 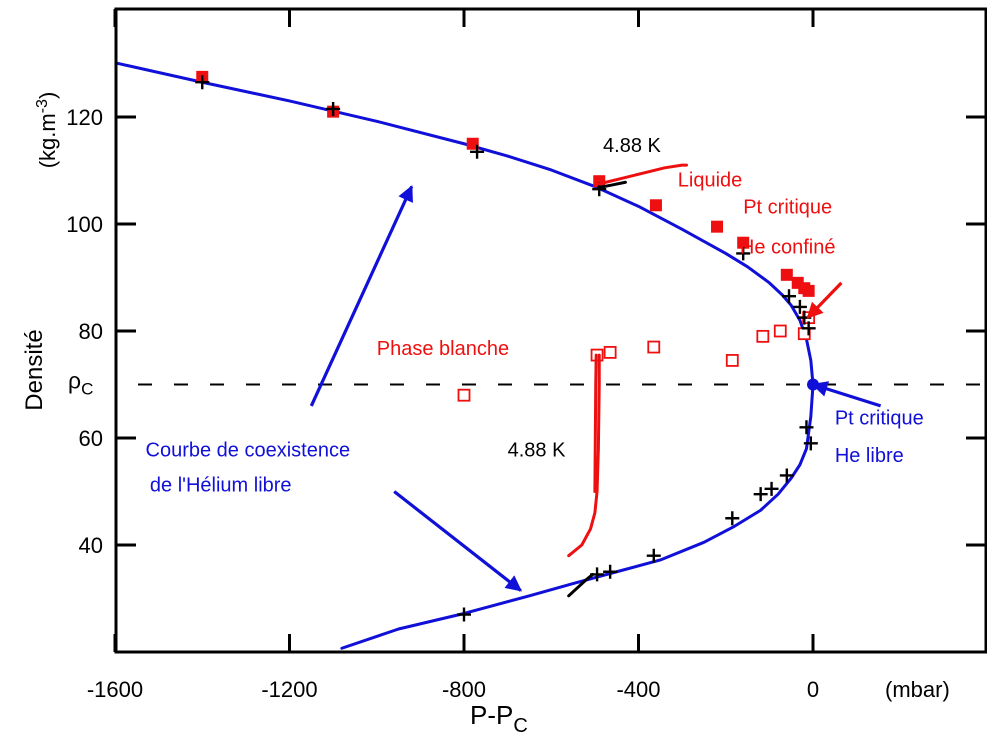 What do you see at coordinates (47, 95) in the screenshot?
I see `y-unit-close: )` at bounding box center [47, 95].